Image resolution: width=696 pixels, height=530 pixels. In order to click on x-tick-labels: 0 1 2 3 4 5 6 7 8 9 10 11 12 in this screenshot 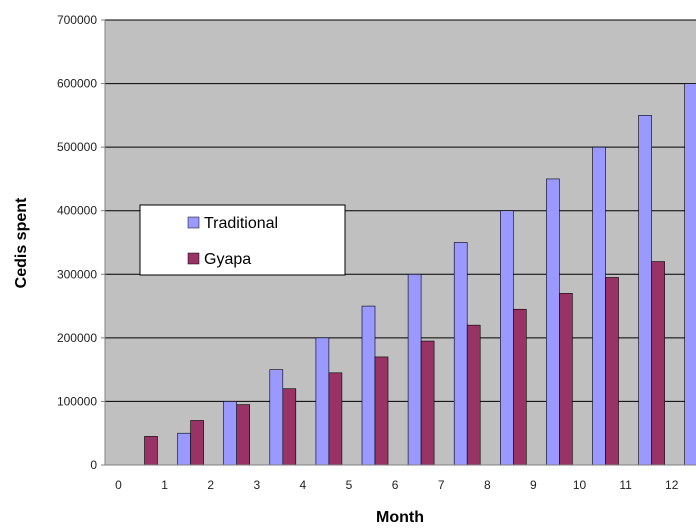, I will do `click(397, 485)`.